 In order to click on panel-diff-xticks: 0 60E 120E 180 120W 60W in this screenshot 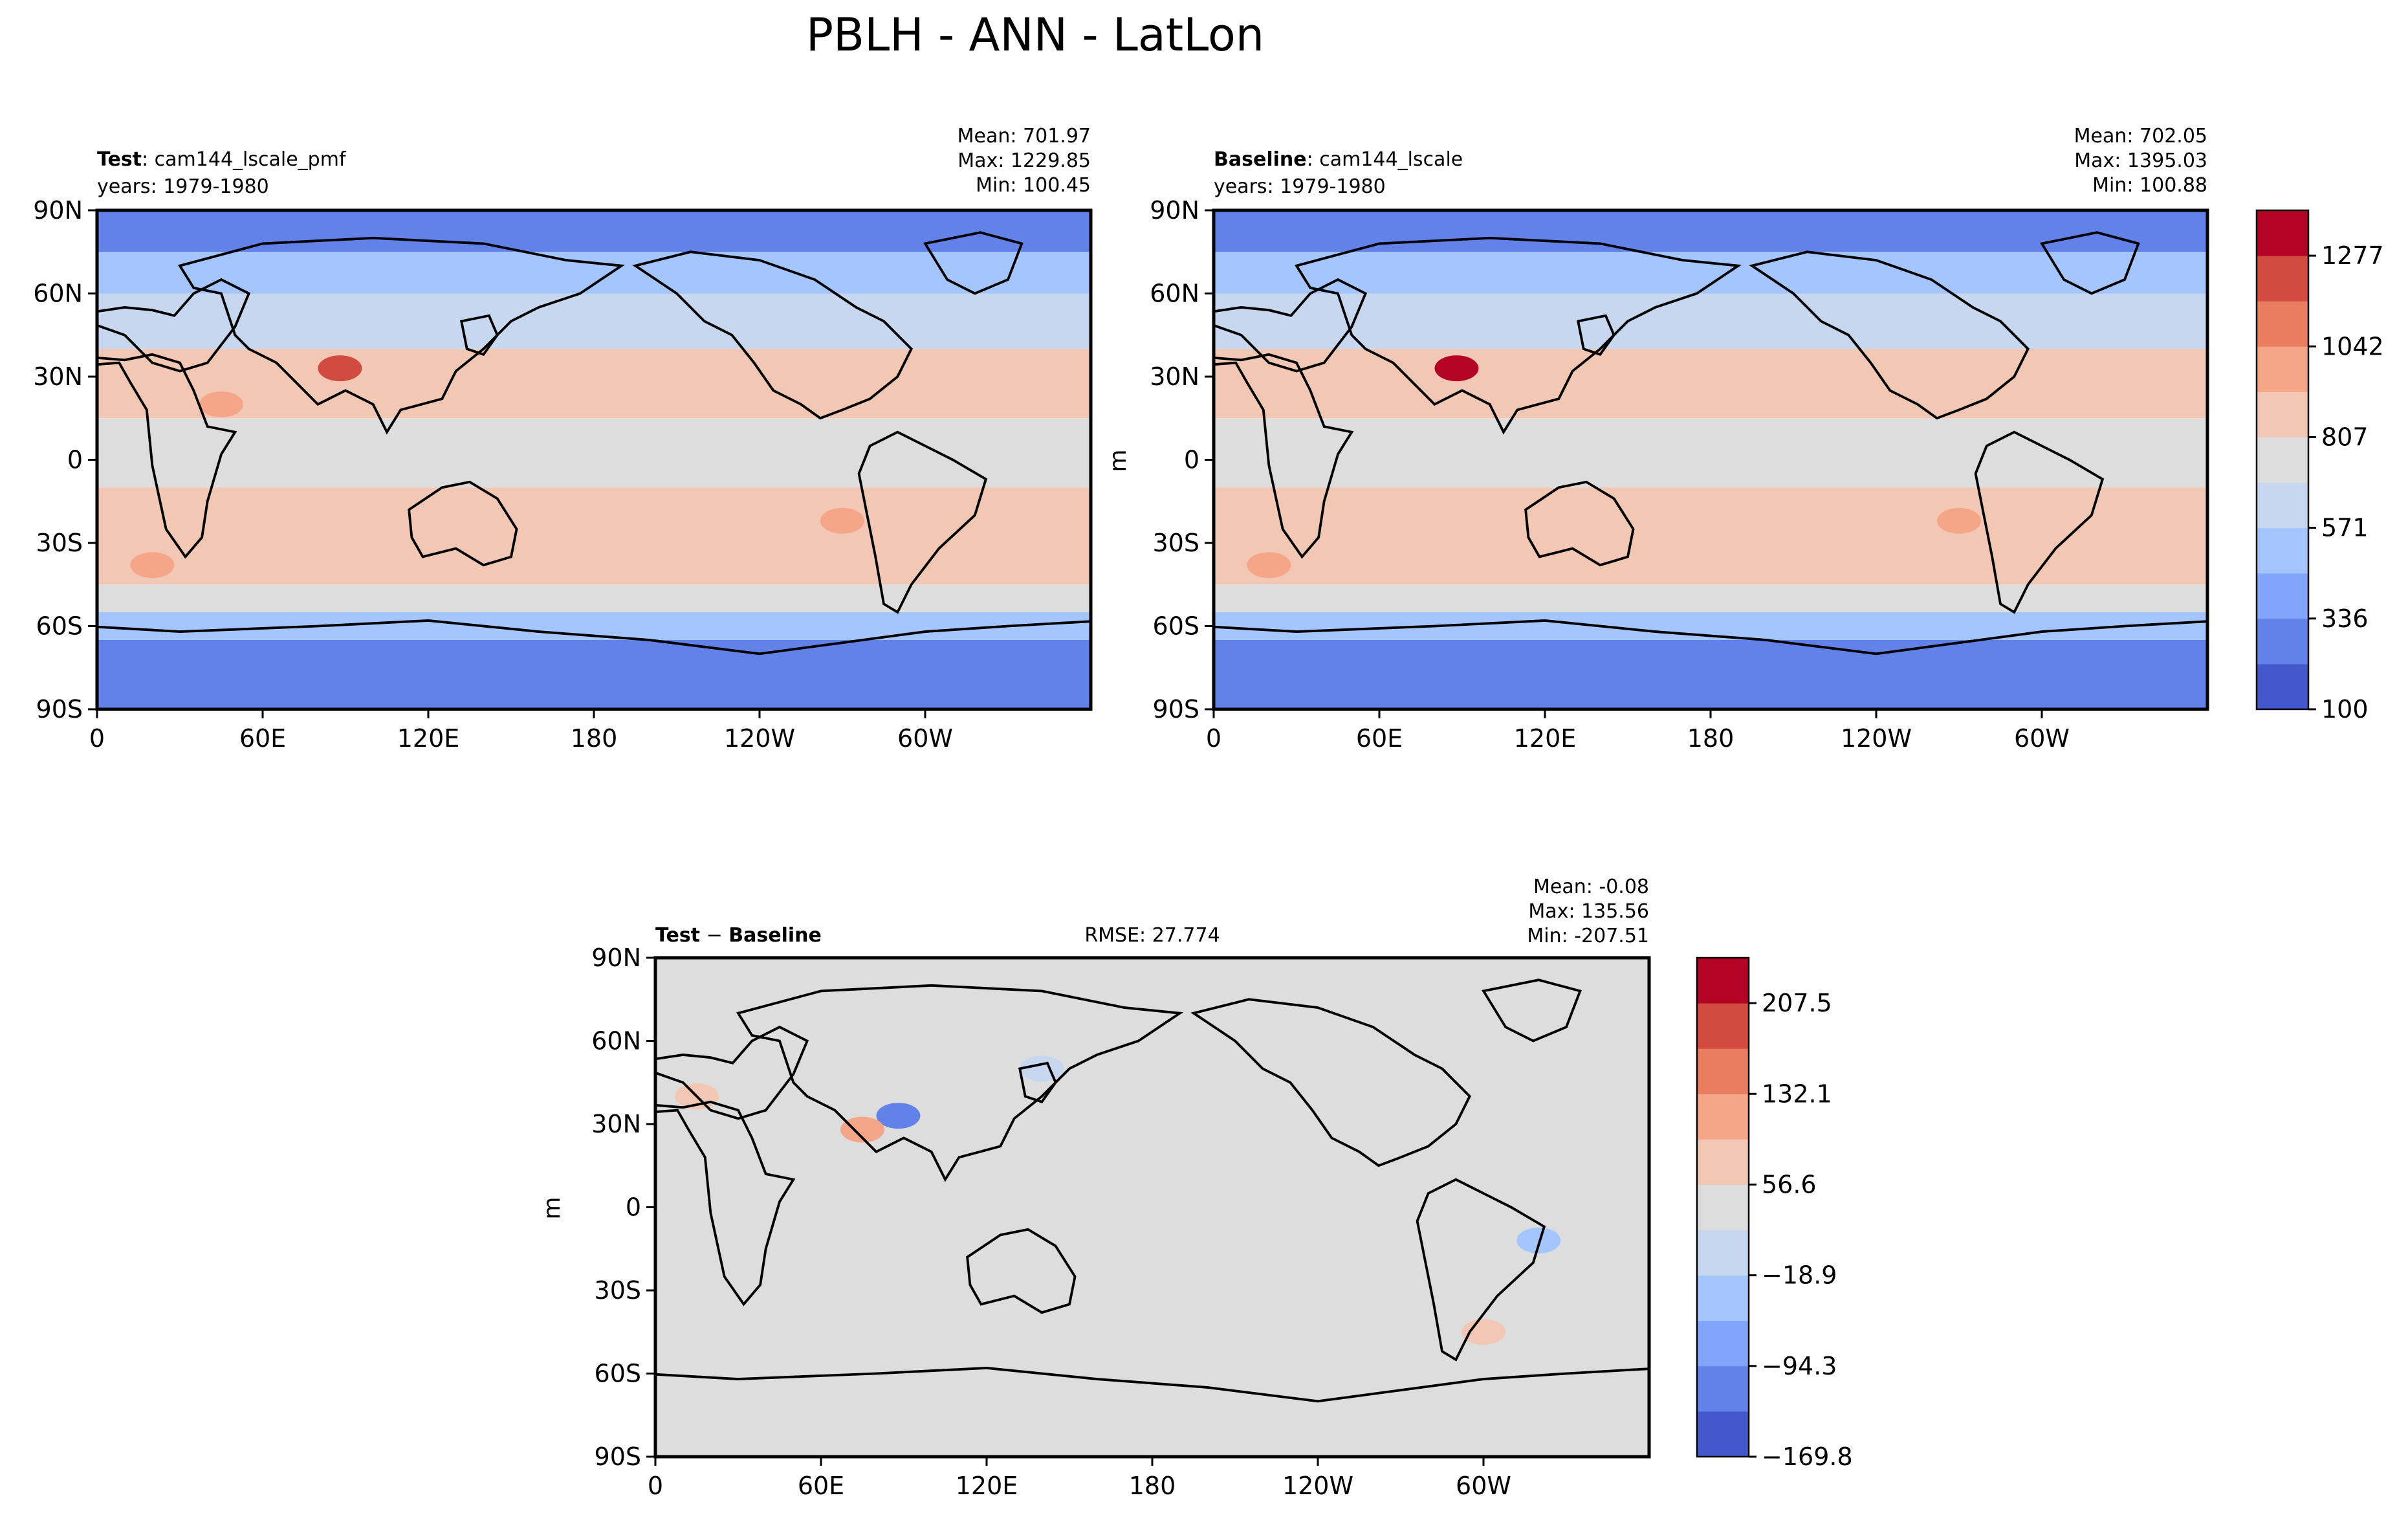, I will do `click(1079, 1478)`.